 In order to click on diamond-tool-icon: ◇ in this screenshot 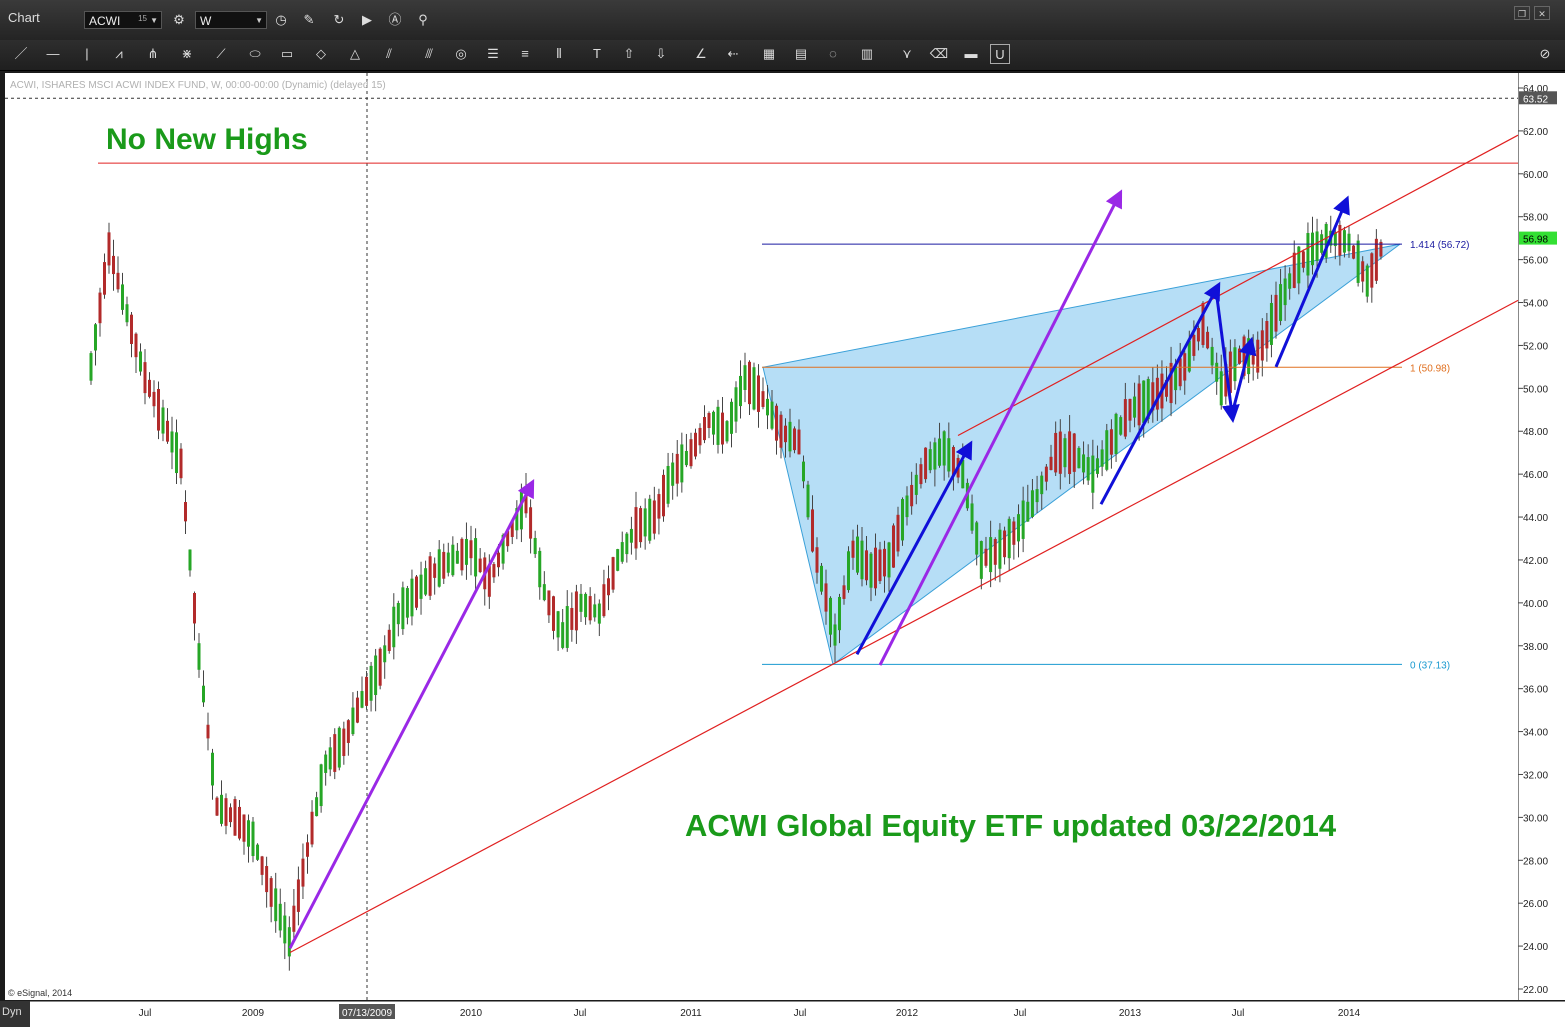, I will do `click(321, 53)`.